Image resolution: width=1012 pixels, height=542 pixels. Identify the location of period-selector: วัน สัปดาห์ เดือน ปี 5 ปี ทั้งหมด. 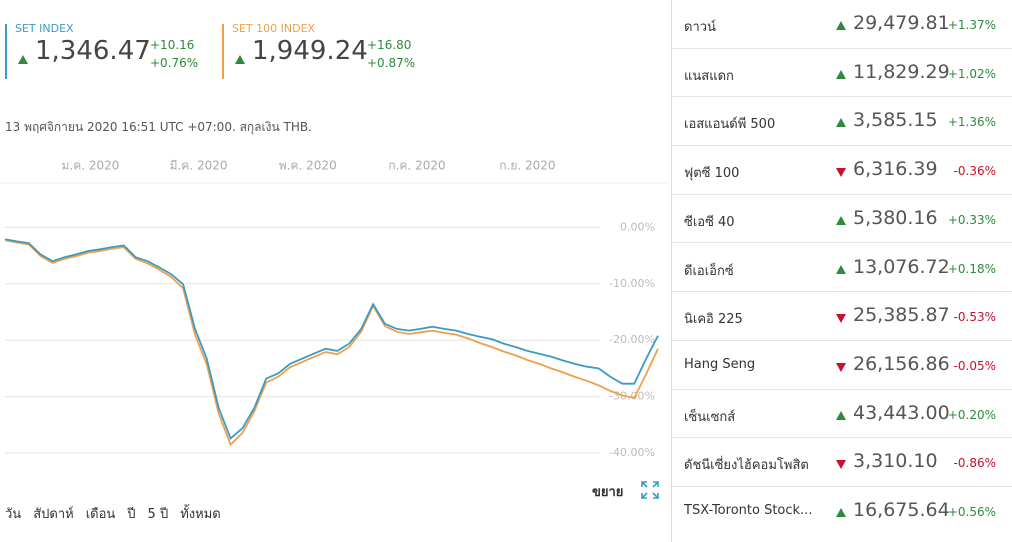
(119, 513).